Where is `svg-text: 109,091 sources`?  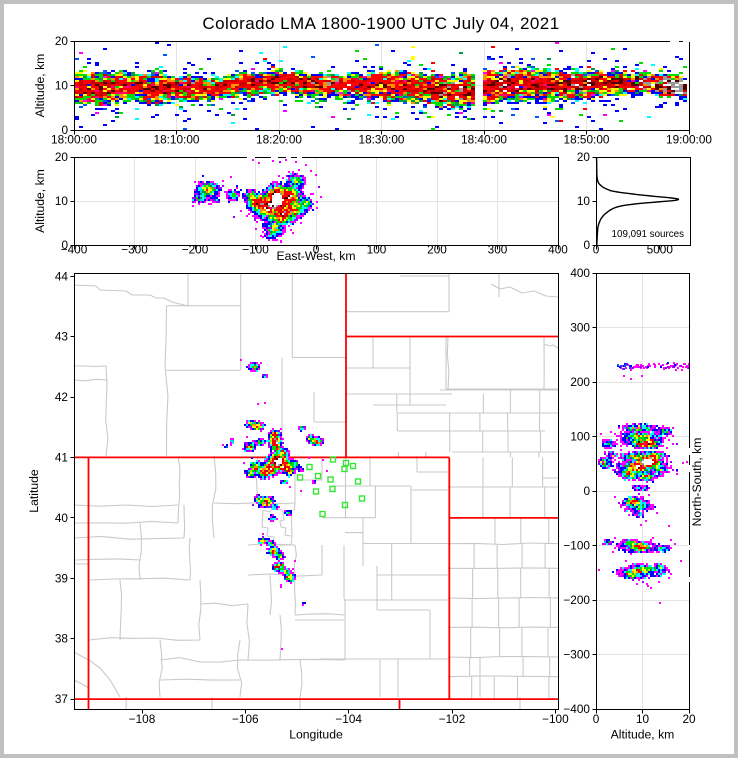 svg-text: 109,091 sources is located at coordinates (648, 234).